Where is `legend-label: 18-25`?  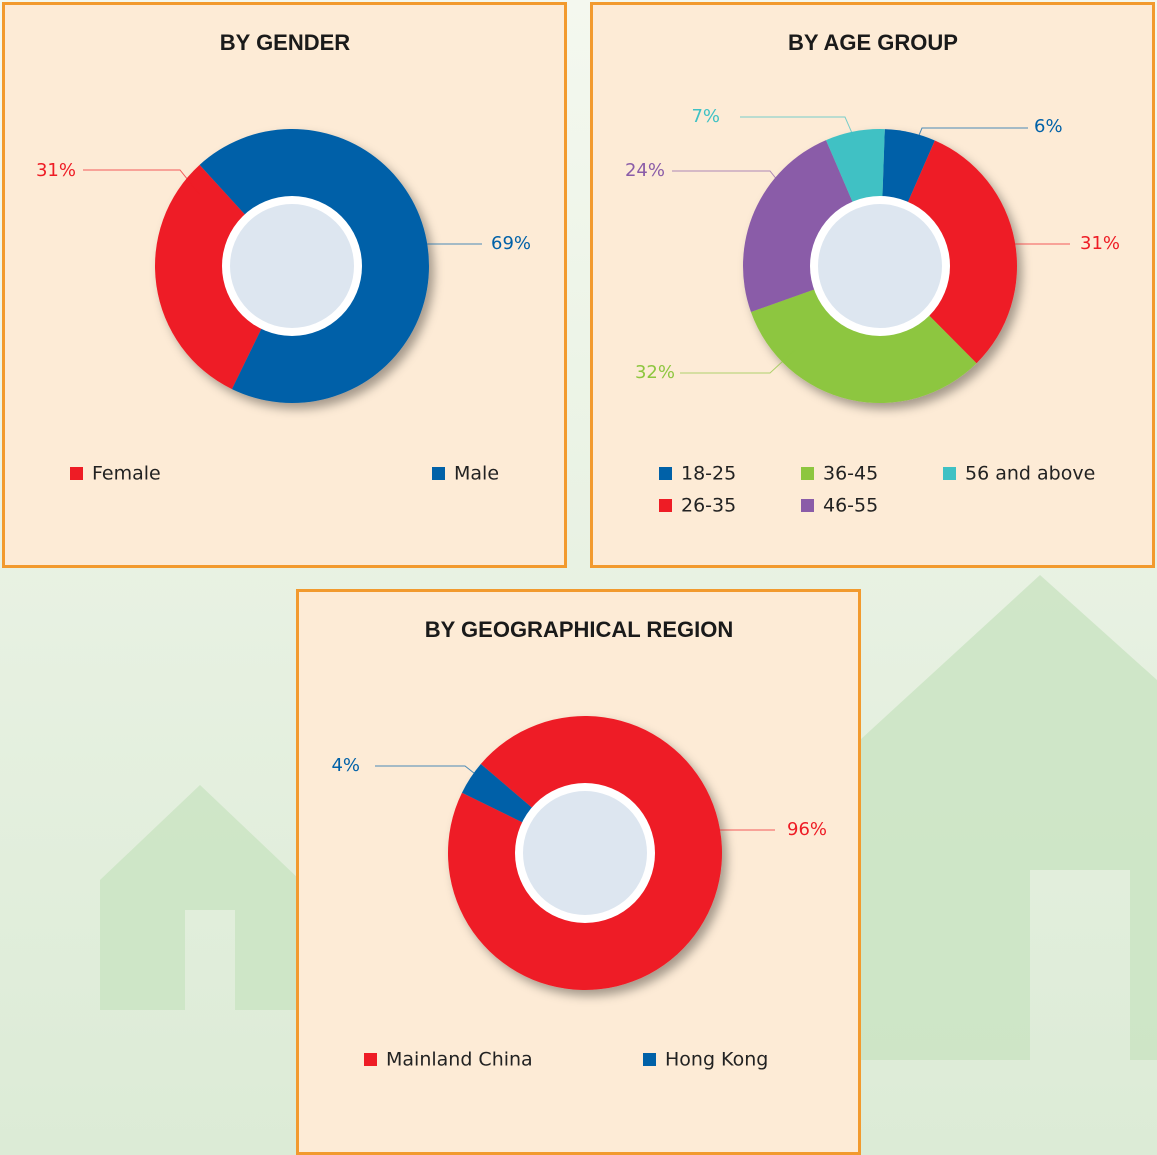 legend-label: 18-25 is located at coordinates (708, 474).